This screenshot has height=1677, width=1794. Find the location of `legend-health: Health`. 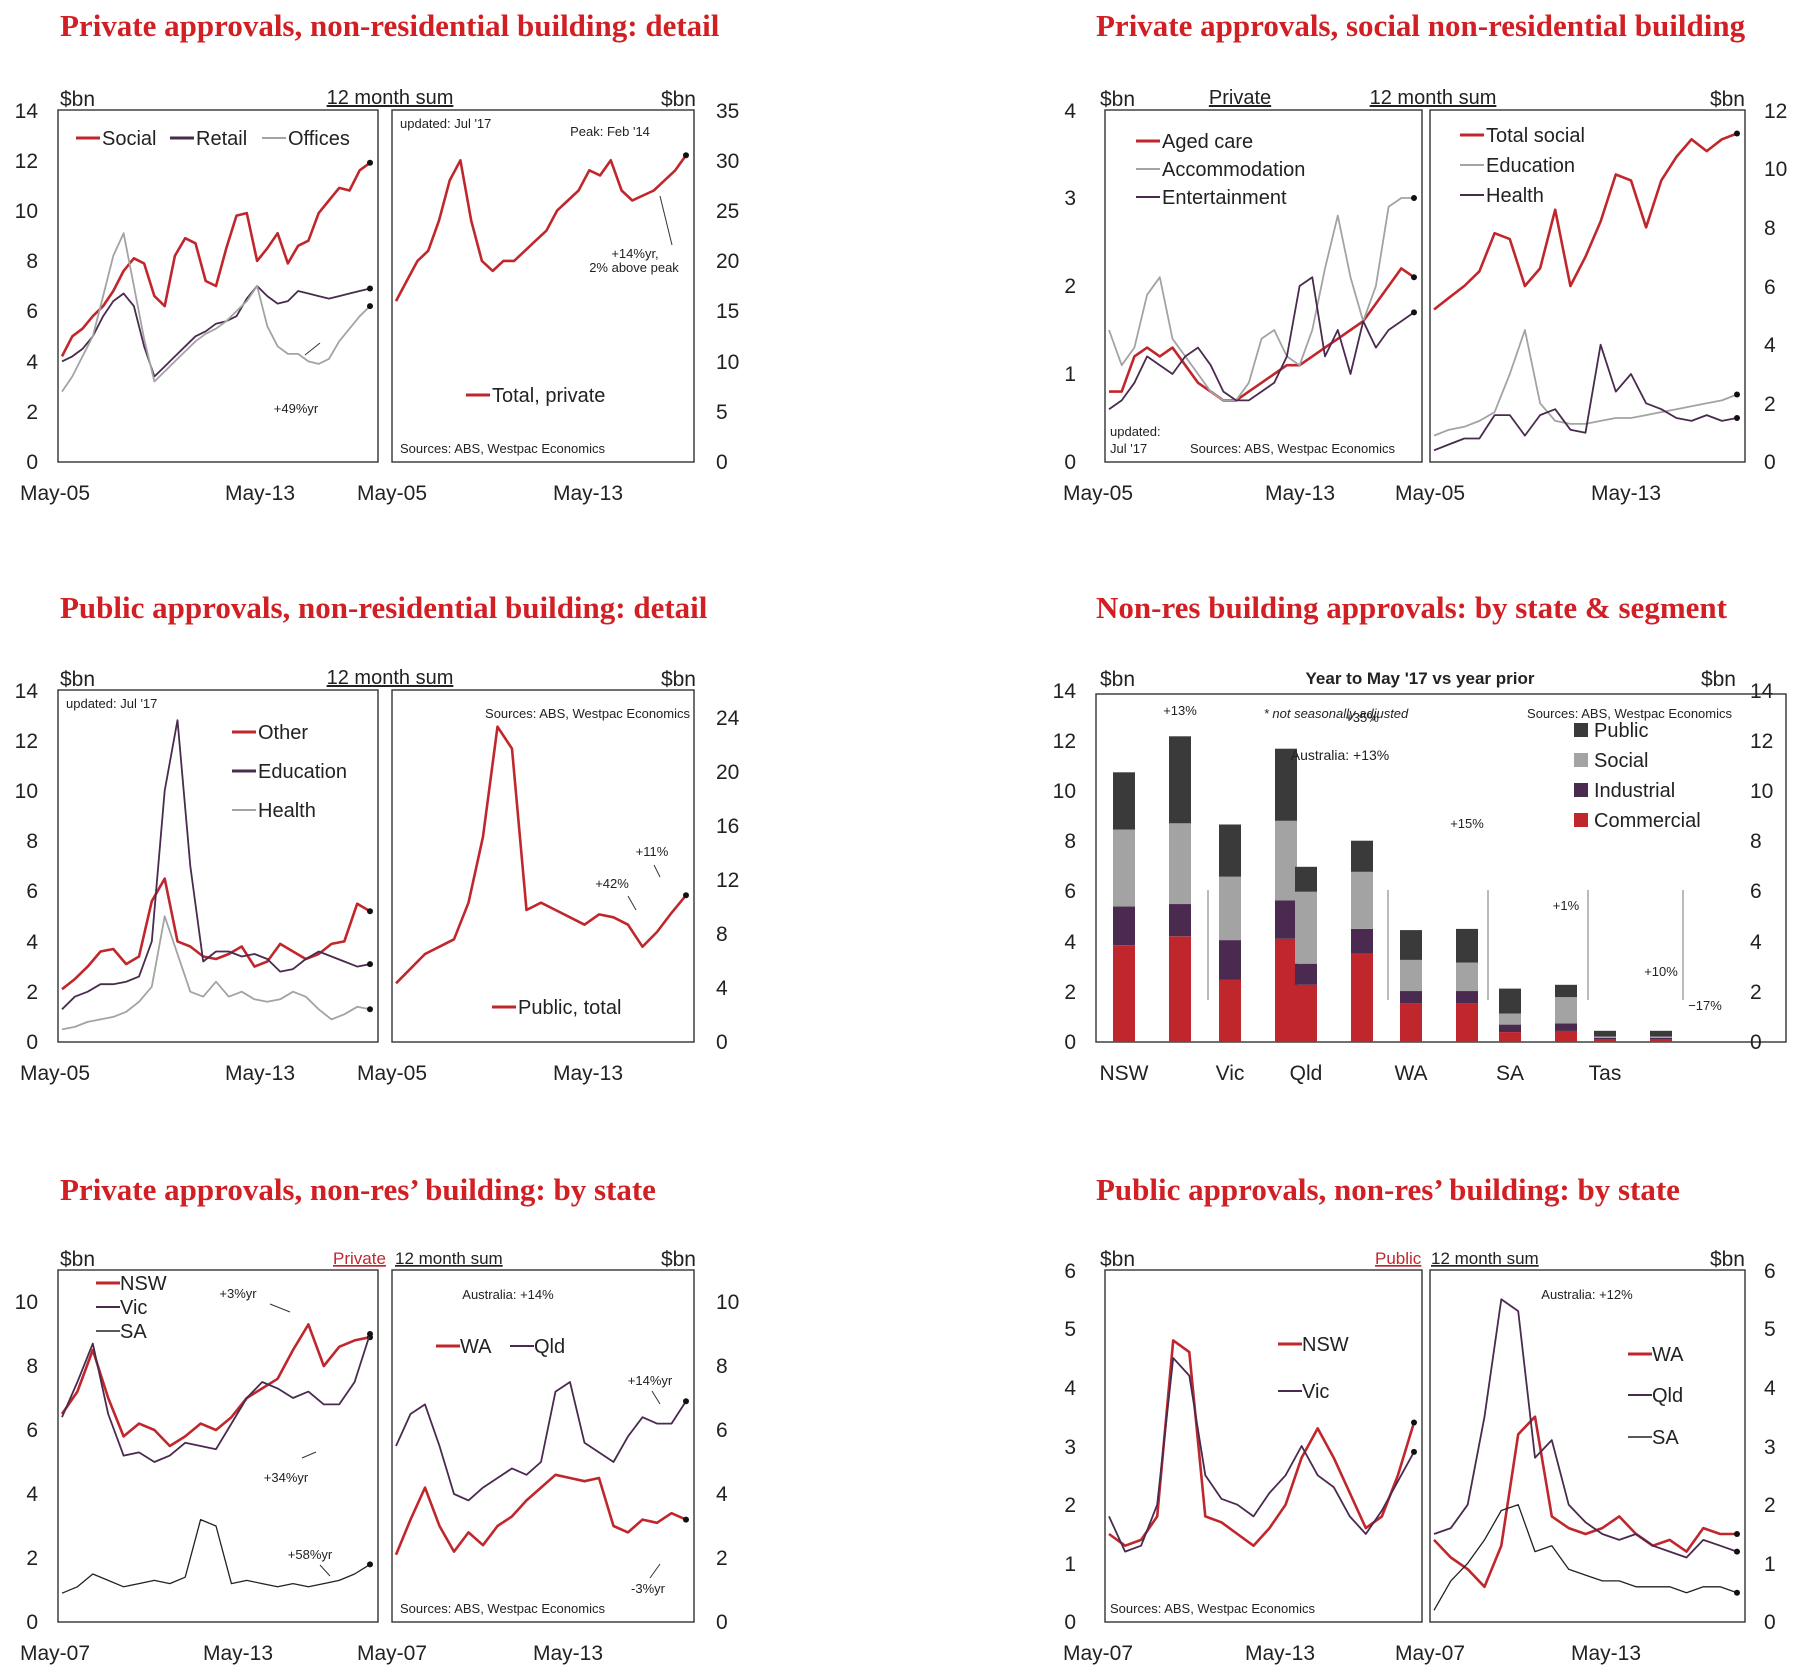

legend-health: Health is located at coordinates (287, 811).